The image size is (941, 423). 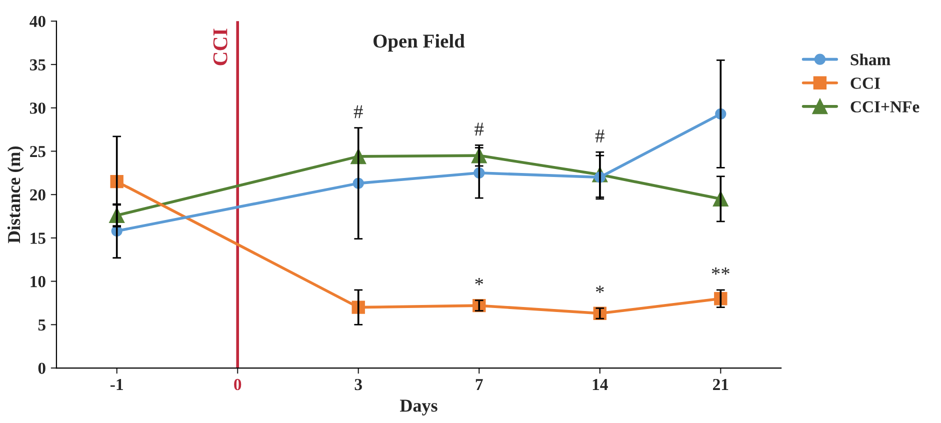 What do you see at coordinates (238, 384) in the screenshot?
I see `x-tick-label: 0` at bounding box center [238, 384].